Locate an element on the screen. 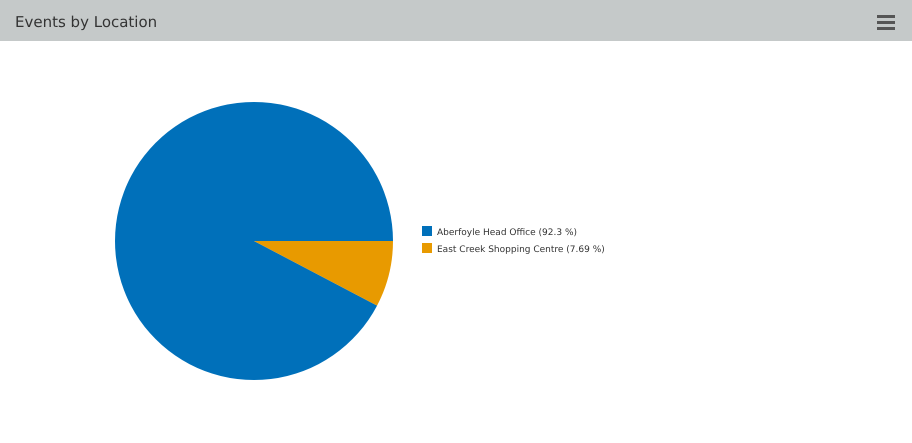  legend-label: East Creek Shopping Centre (7.69 %) is located at coordinates (521, 250).